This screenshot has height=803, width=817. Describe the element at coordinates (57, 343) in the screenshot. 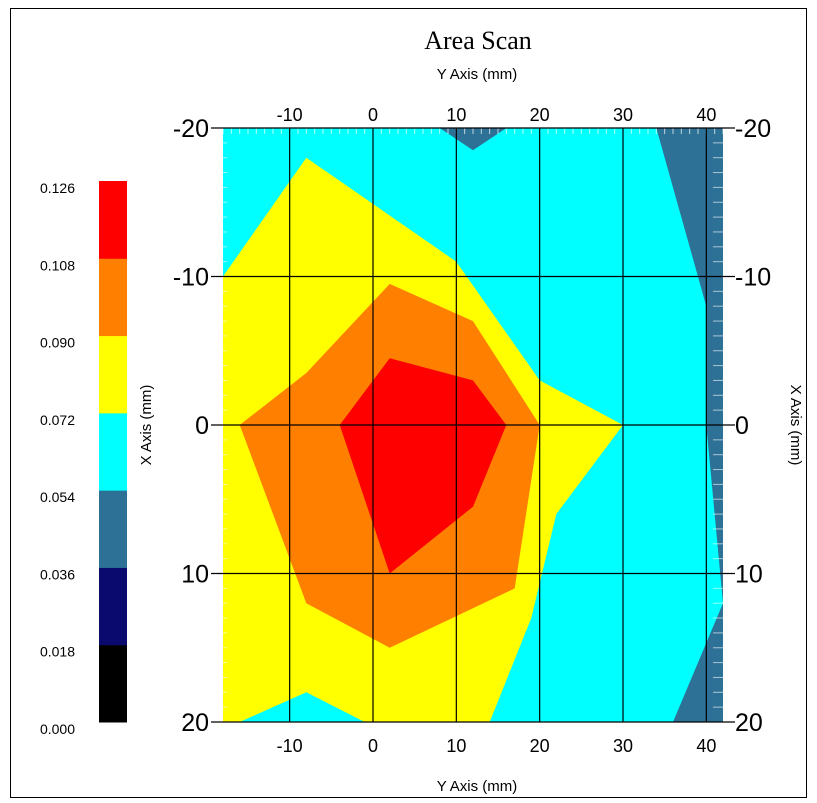

I see `colorbar-label: 0.090` at that location.